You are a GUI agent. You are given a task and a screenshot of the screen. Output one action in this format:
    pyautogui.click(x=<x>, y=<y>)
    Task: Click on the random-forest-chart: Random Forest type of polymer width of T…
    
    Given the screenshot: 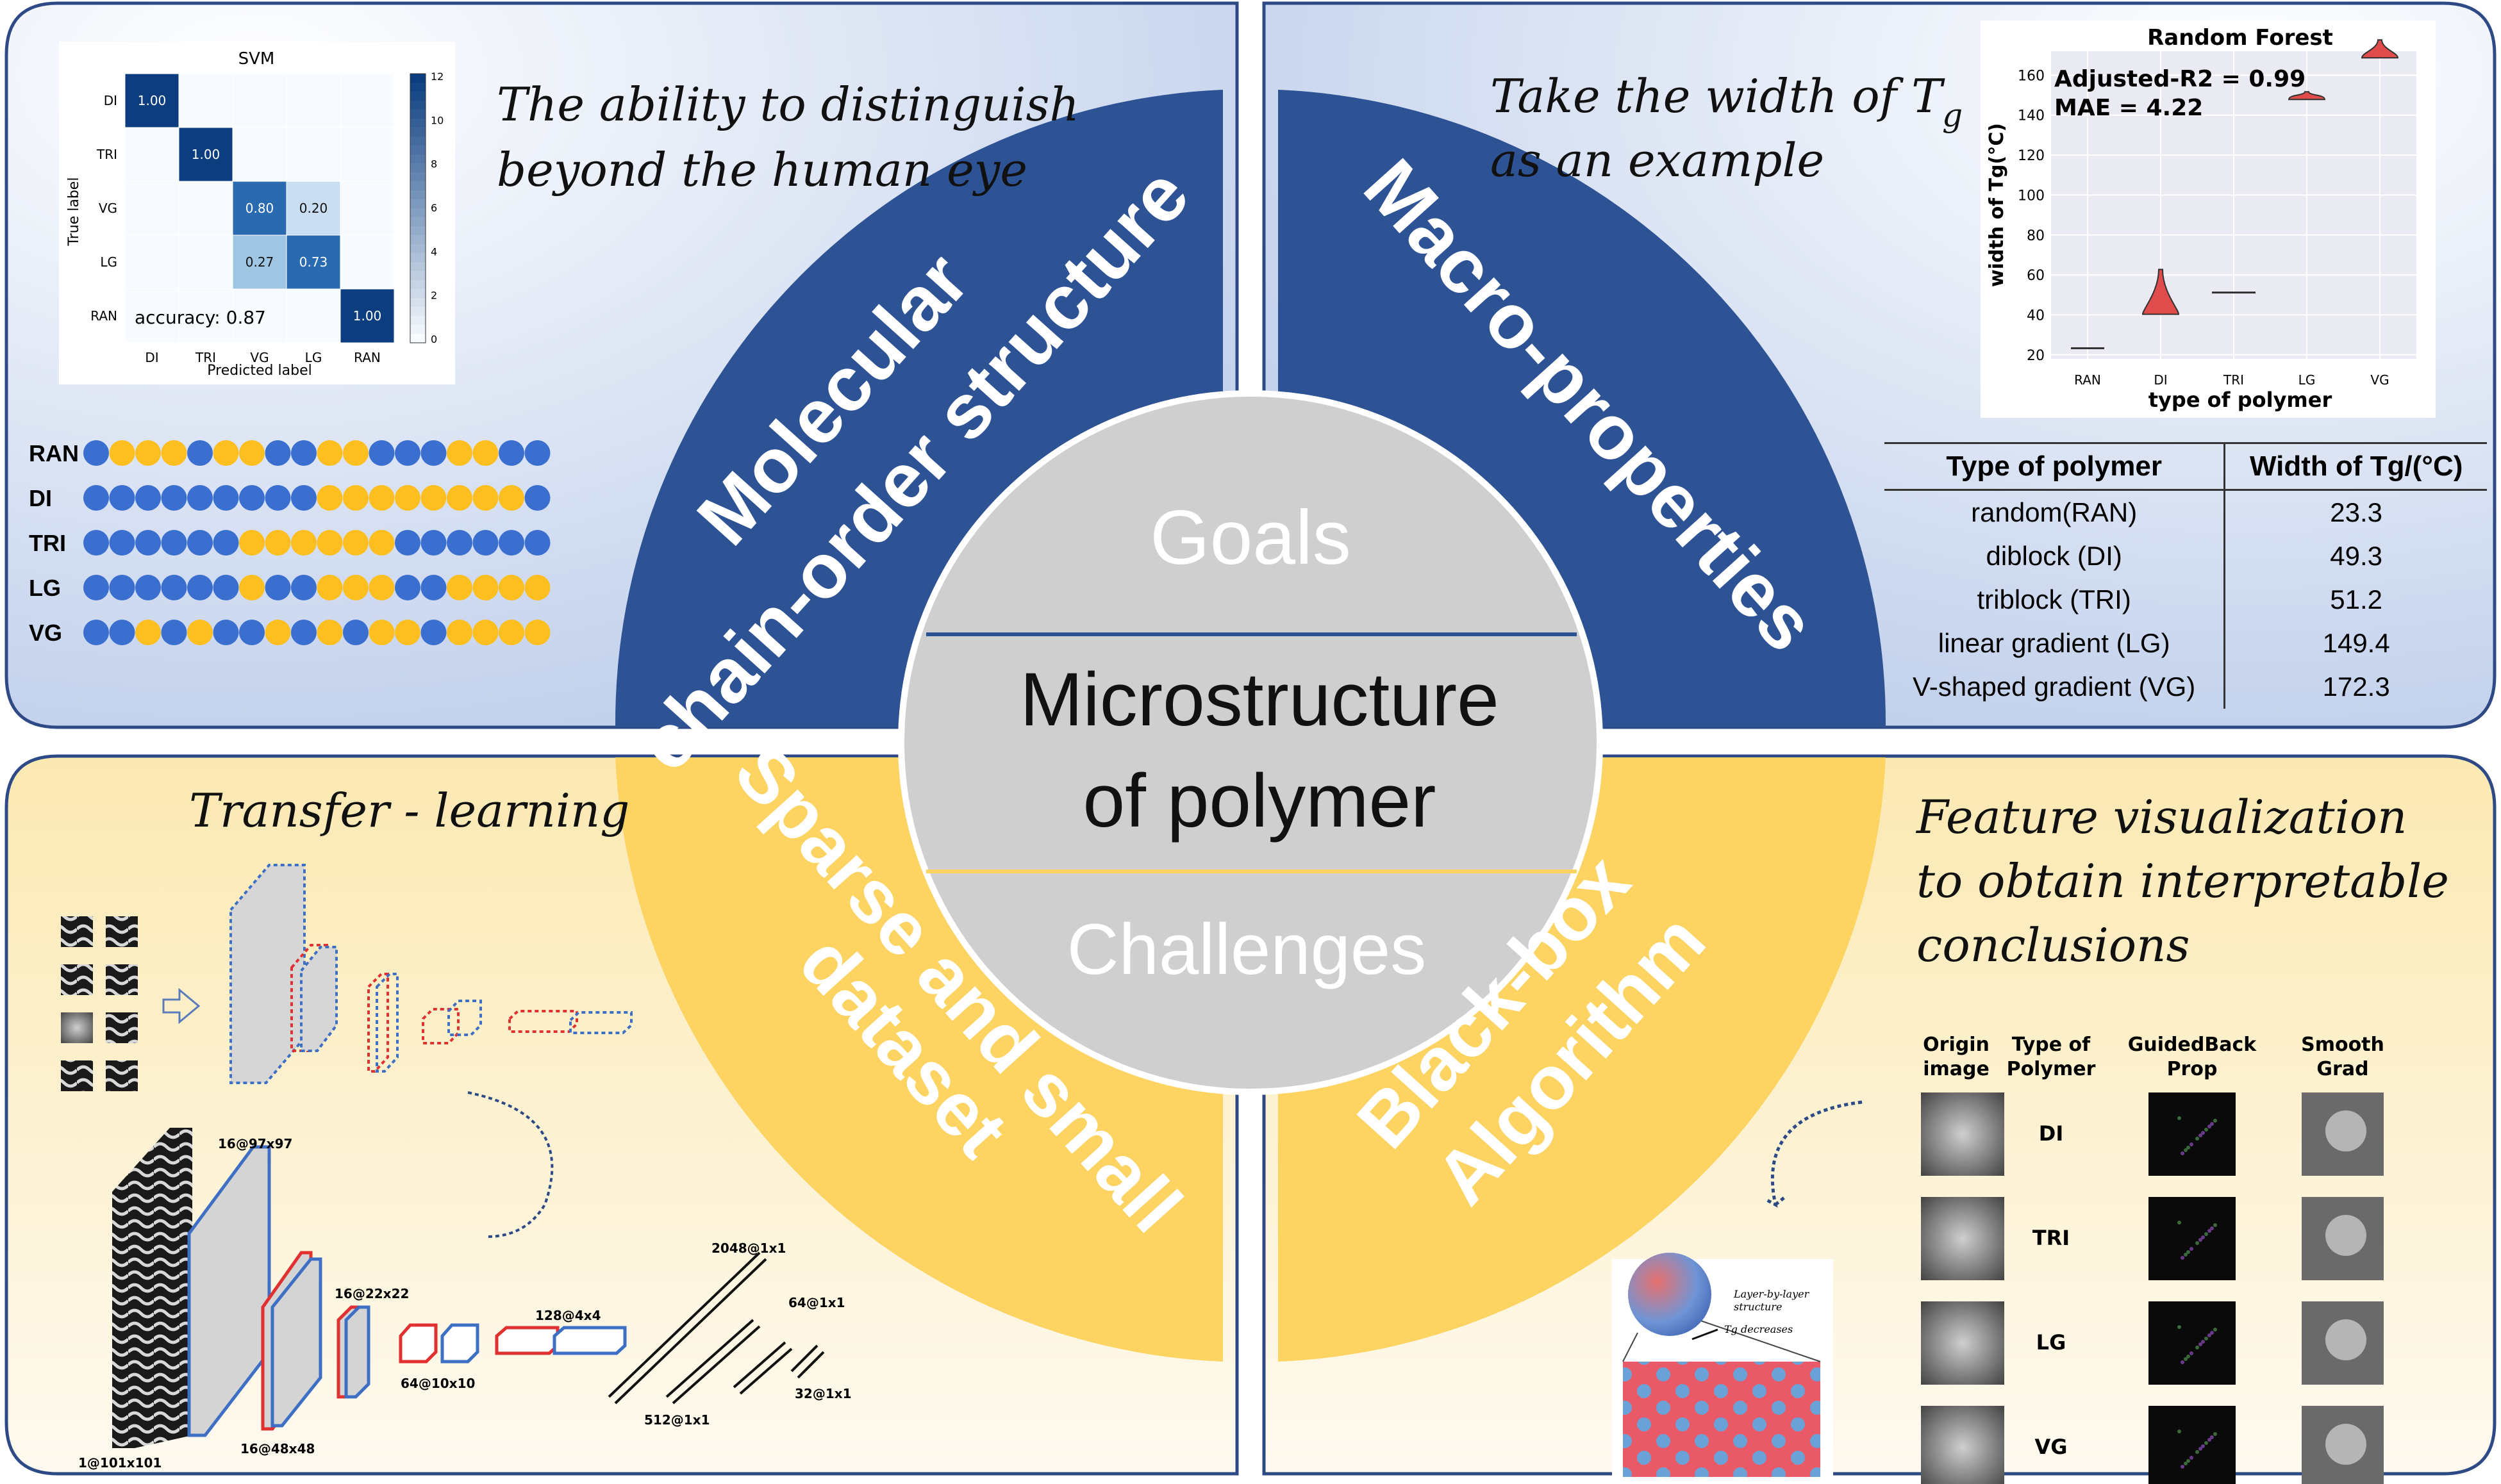 What is the action you would take?
    pyautogui.click(x=2209, y=219)
    